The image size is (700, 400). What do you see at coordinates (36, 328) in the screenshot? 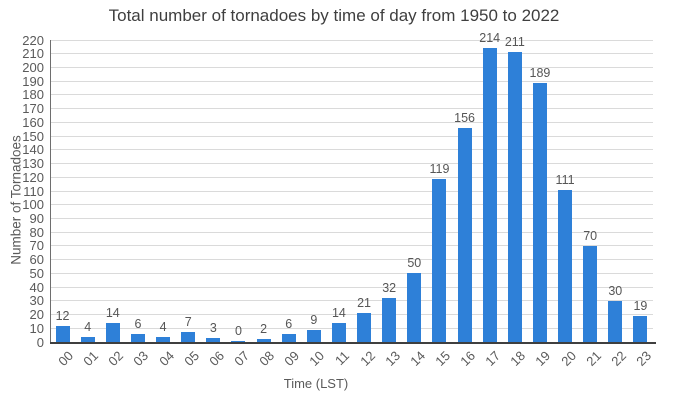
I see `y-tick-label: 10` at bounding box center [36, 328].